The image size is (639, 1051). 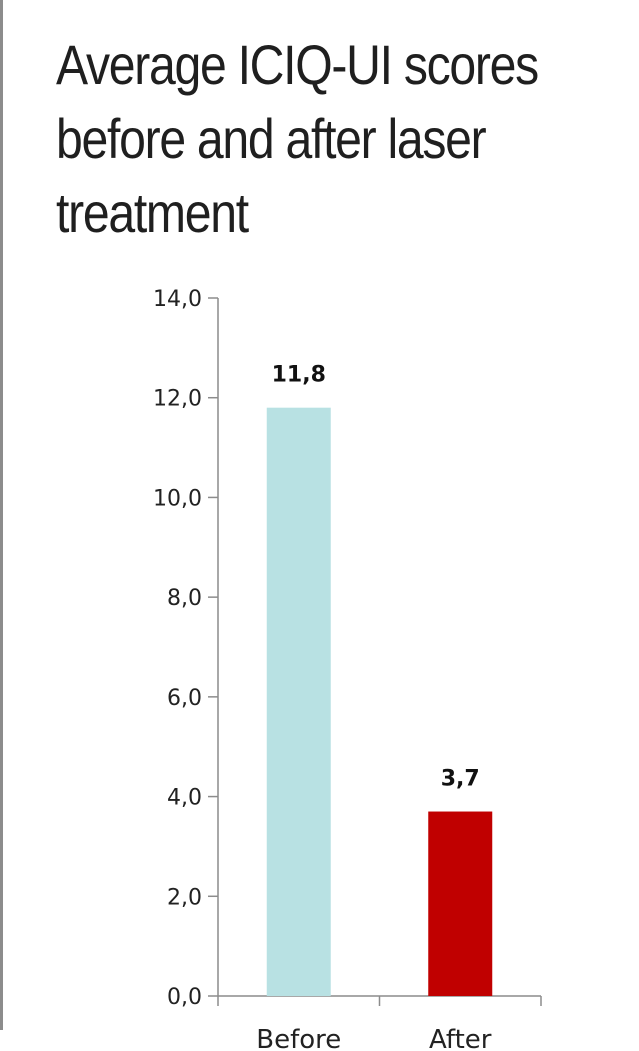 What do you see at coordinates (184, 598) in the screenshot?
I see `y-tick-label: 8,0` at bounding box center [184, 598].